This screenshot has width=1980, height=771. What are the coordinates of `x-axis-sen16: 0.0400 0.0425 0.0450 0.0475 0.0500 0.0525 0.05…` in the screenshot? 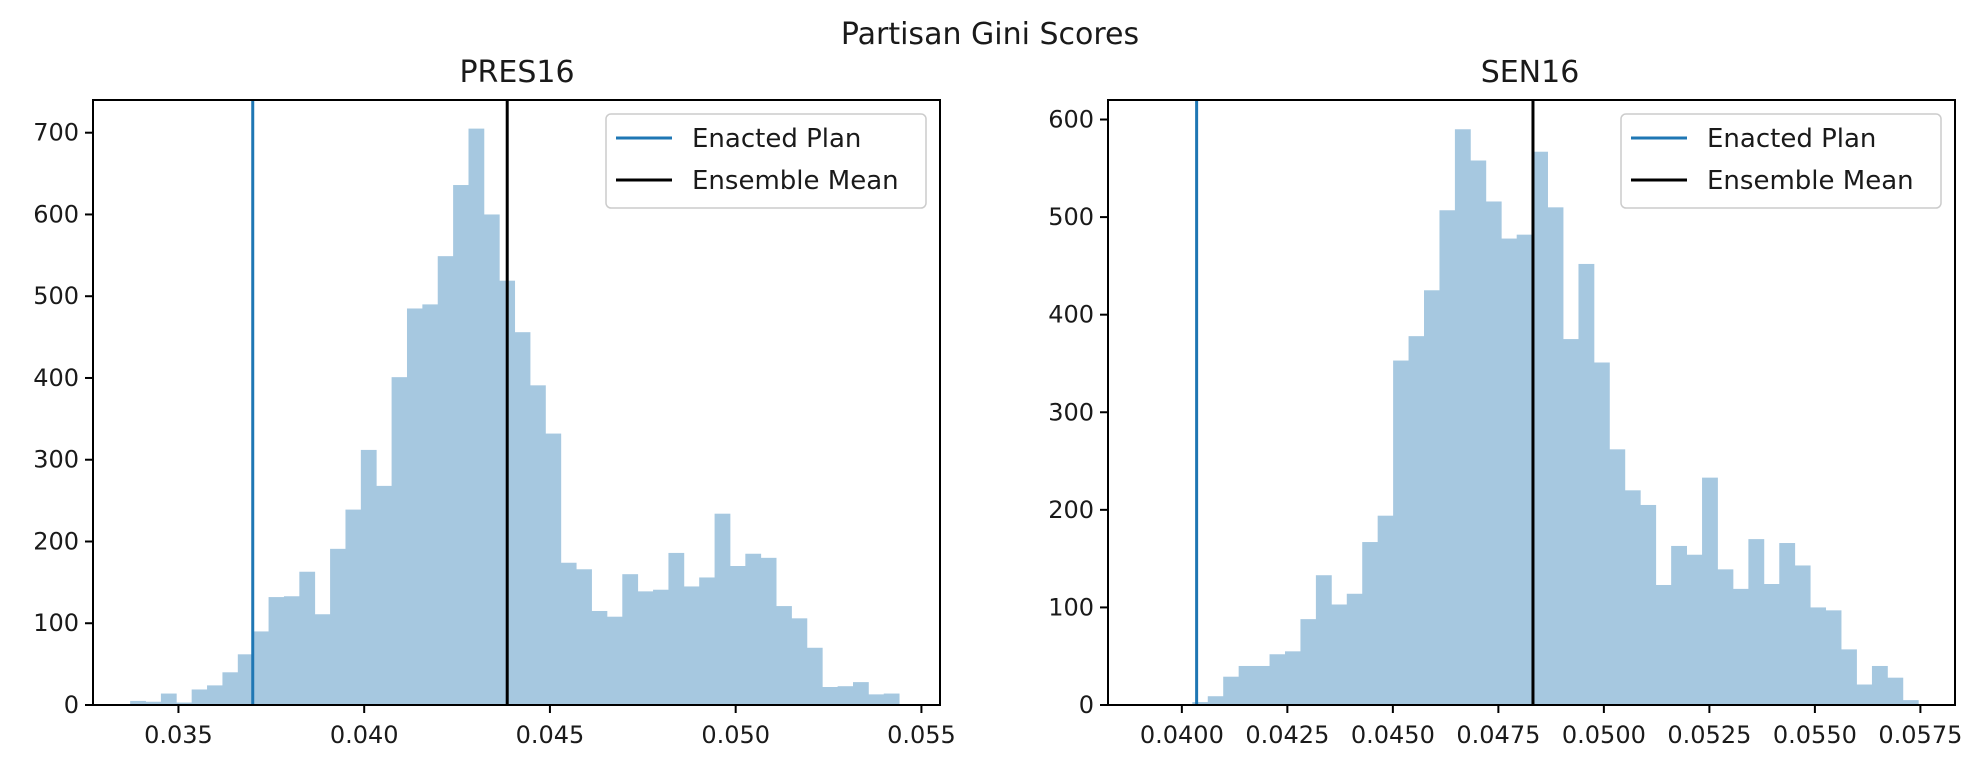 It's located at (1551, 727).